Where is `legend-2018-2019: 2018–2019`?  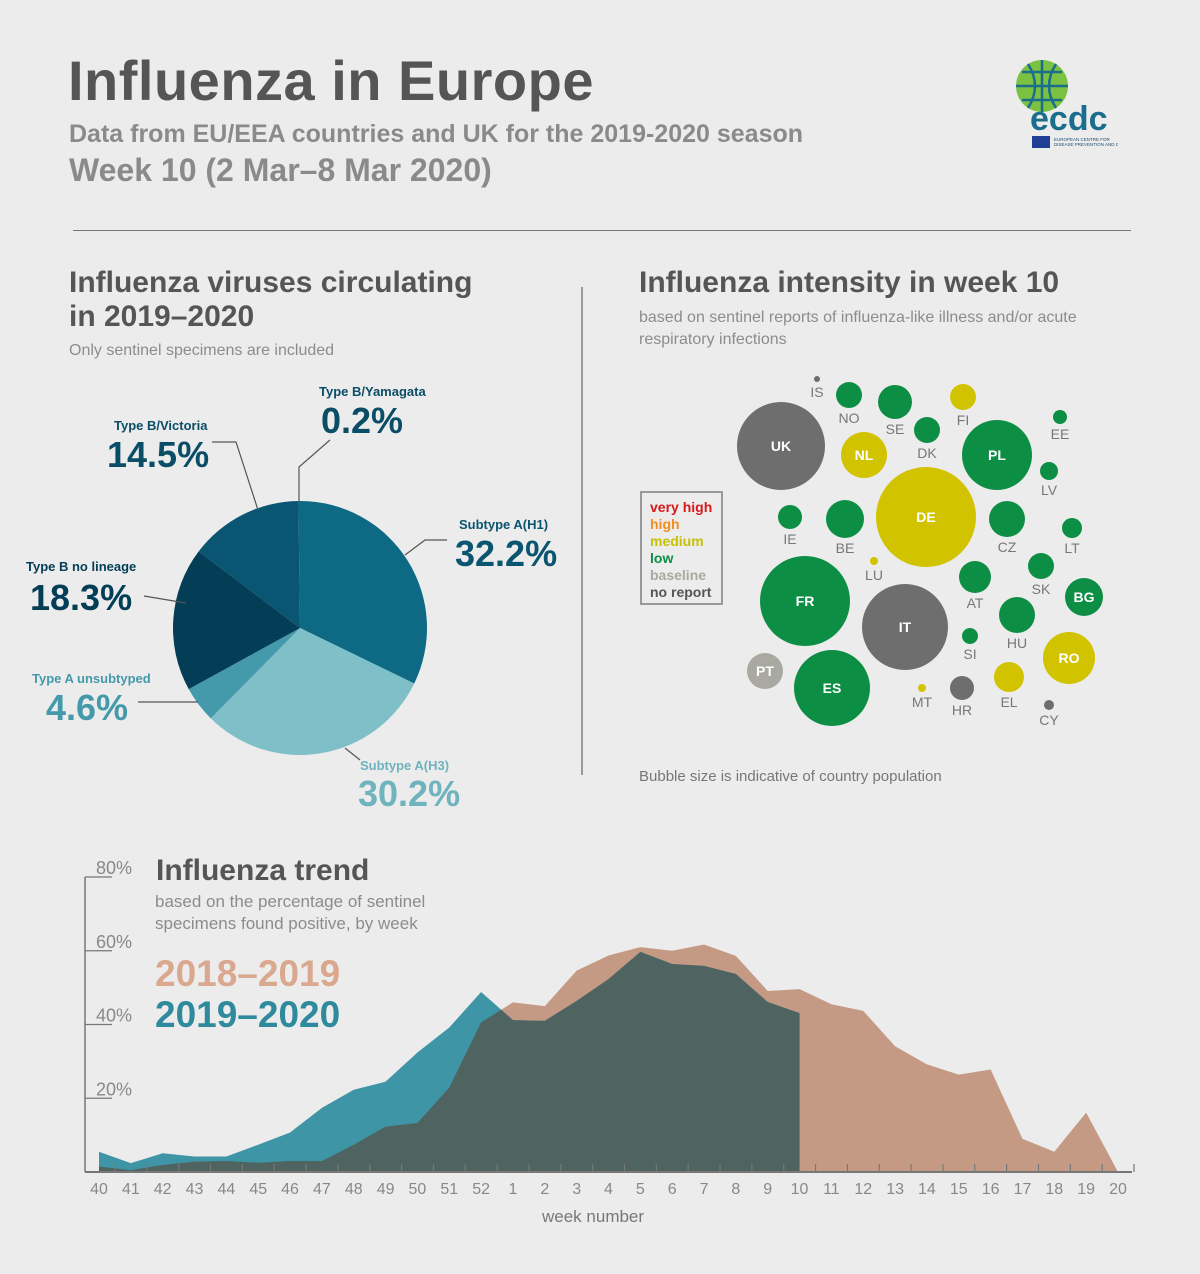
legend-2018-2019: 2018–2019 is located at coordinates (248, 973).